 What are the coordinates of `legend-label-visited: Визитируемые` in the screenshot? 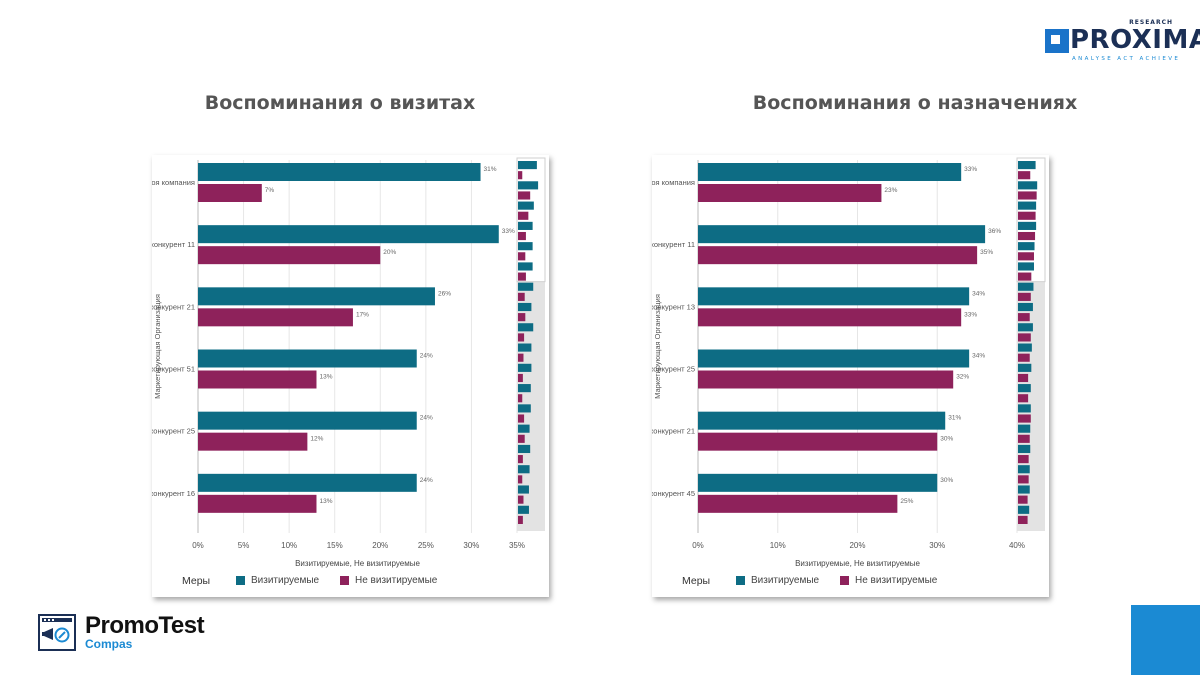 It's located at (785, 580).